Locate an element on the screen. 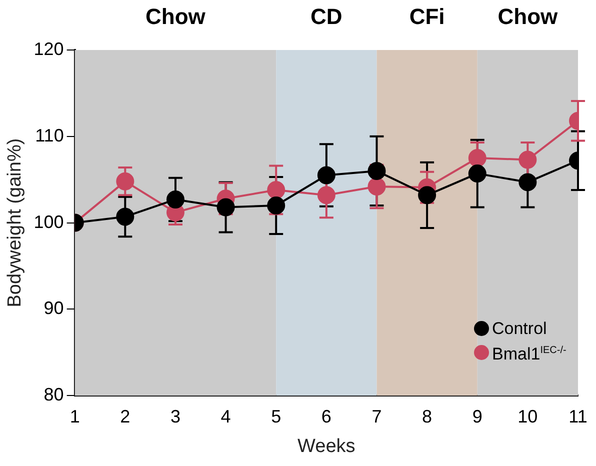 The image size is (596, 466). x-tick-label: 3 is located at coordinates (175, 416).